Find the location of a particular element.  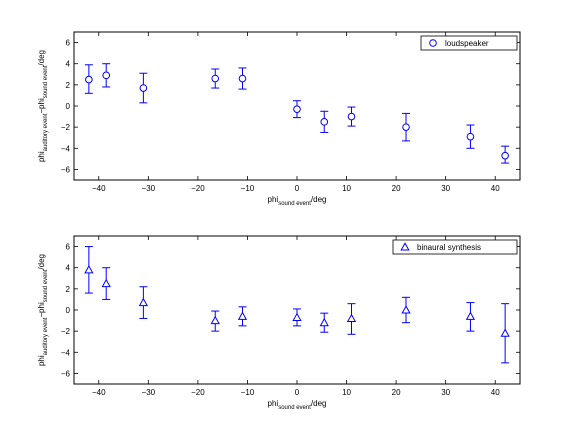

legend: loudspeaker is located at coordinates (469, 43).